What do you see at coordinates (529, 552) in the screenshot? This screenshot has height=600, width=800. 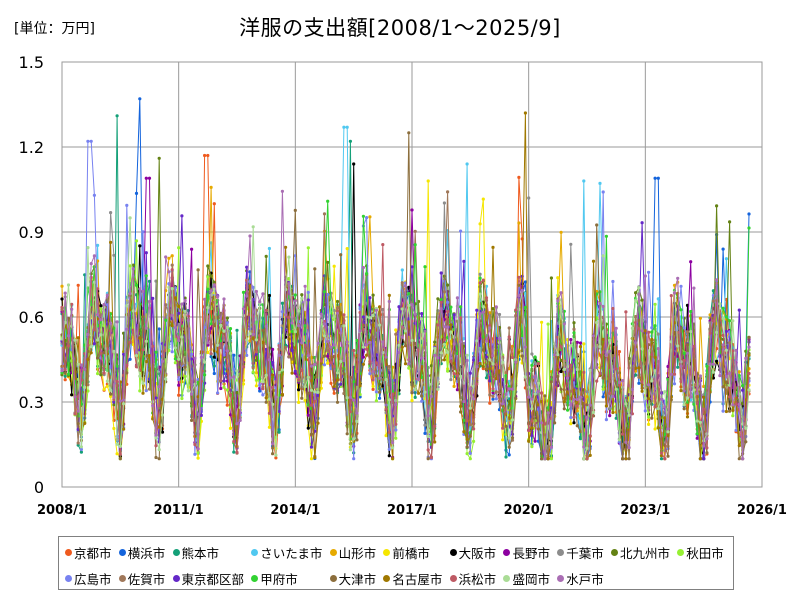 I see `legend-item: 長野市` at bounding box center [529, 552].